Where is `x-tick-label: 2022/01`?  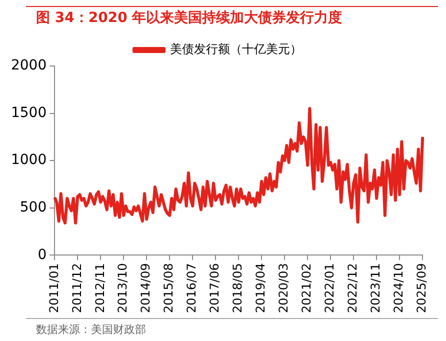 x-tick-label: 2022/01 is located at coordinates (329, 288).